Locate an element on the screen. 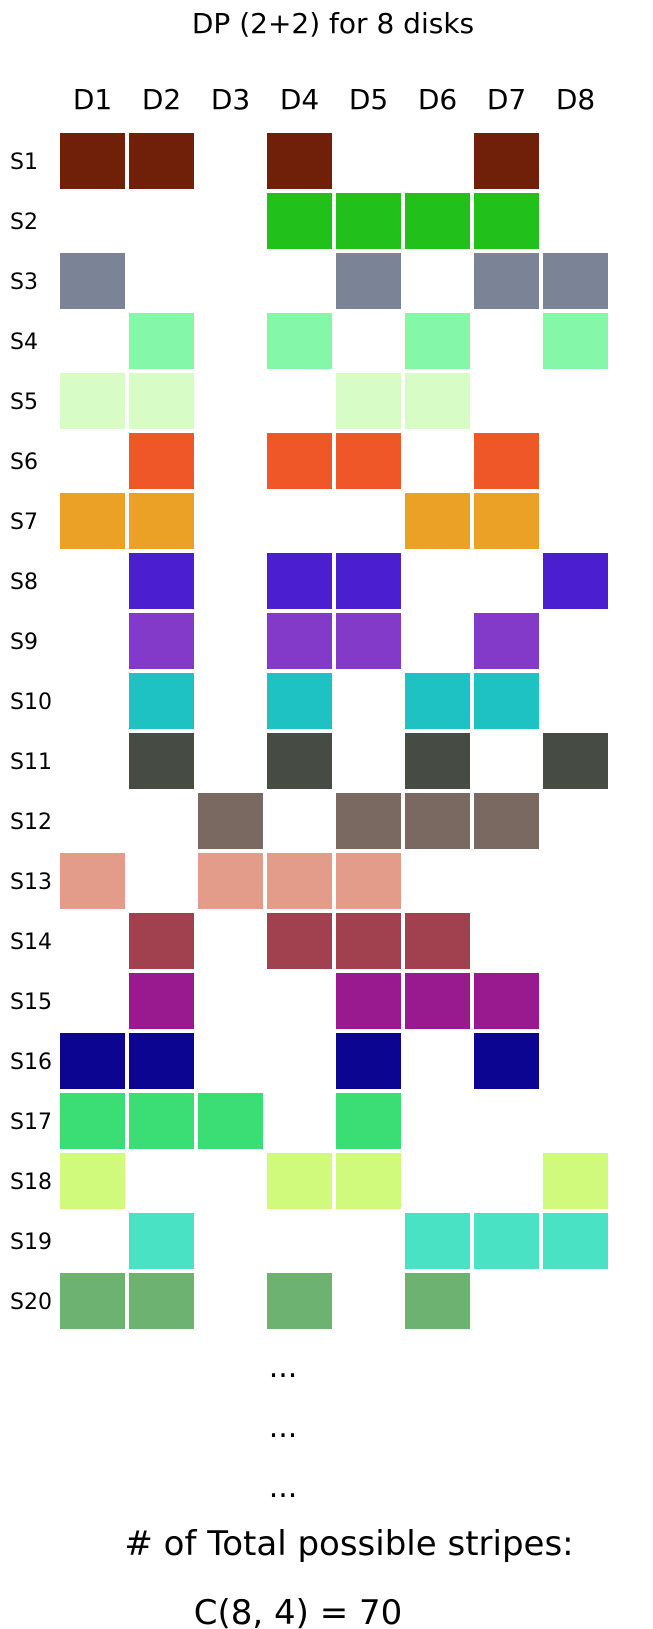 The width and height of the screenshot is (653, 1629). stripe-label: S6 is located at coordinates (24, 462).